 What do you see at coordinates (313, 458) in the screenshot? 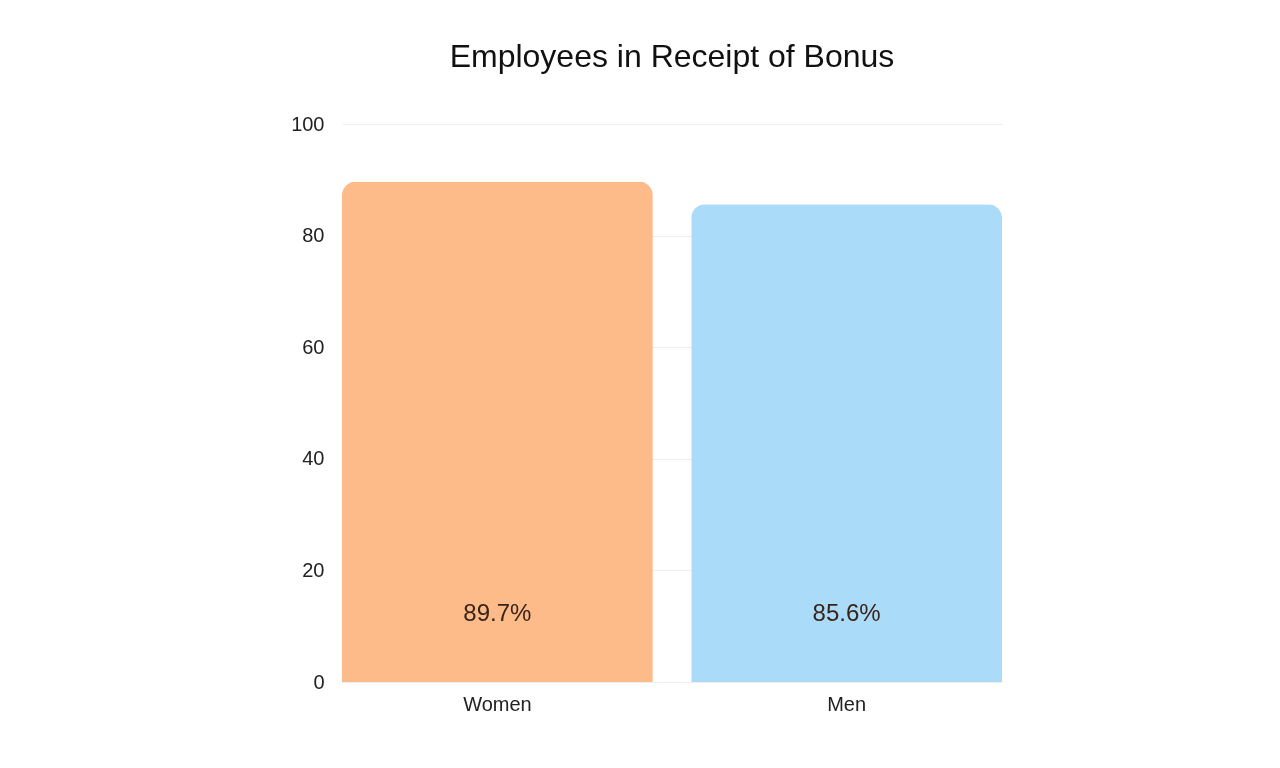
I see `y-tick-label: 40` at bounding box center [313, 458].